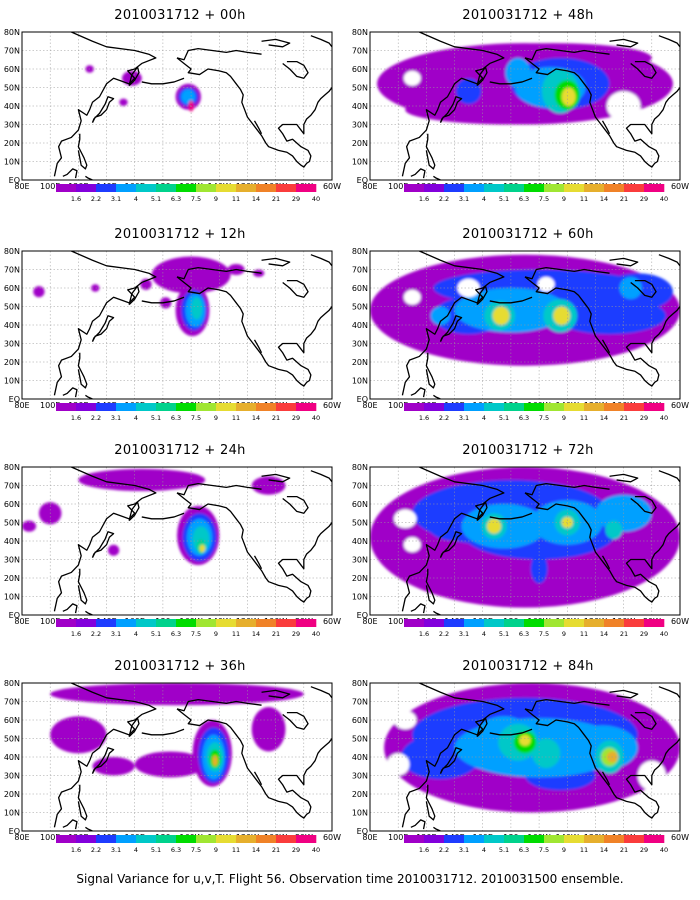 Image resolution: width=700 pixels, height=900 pixels. I want to click on lat-tick-label: EQ, so click(362, 180).